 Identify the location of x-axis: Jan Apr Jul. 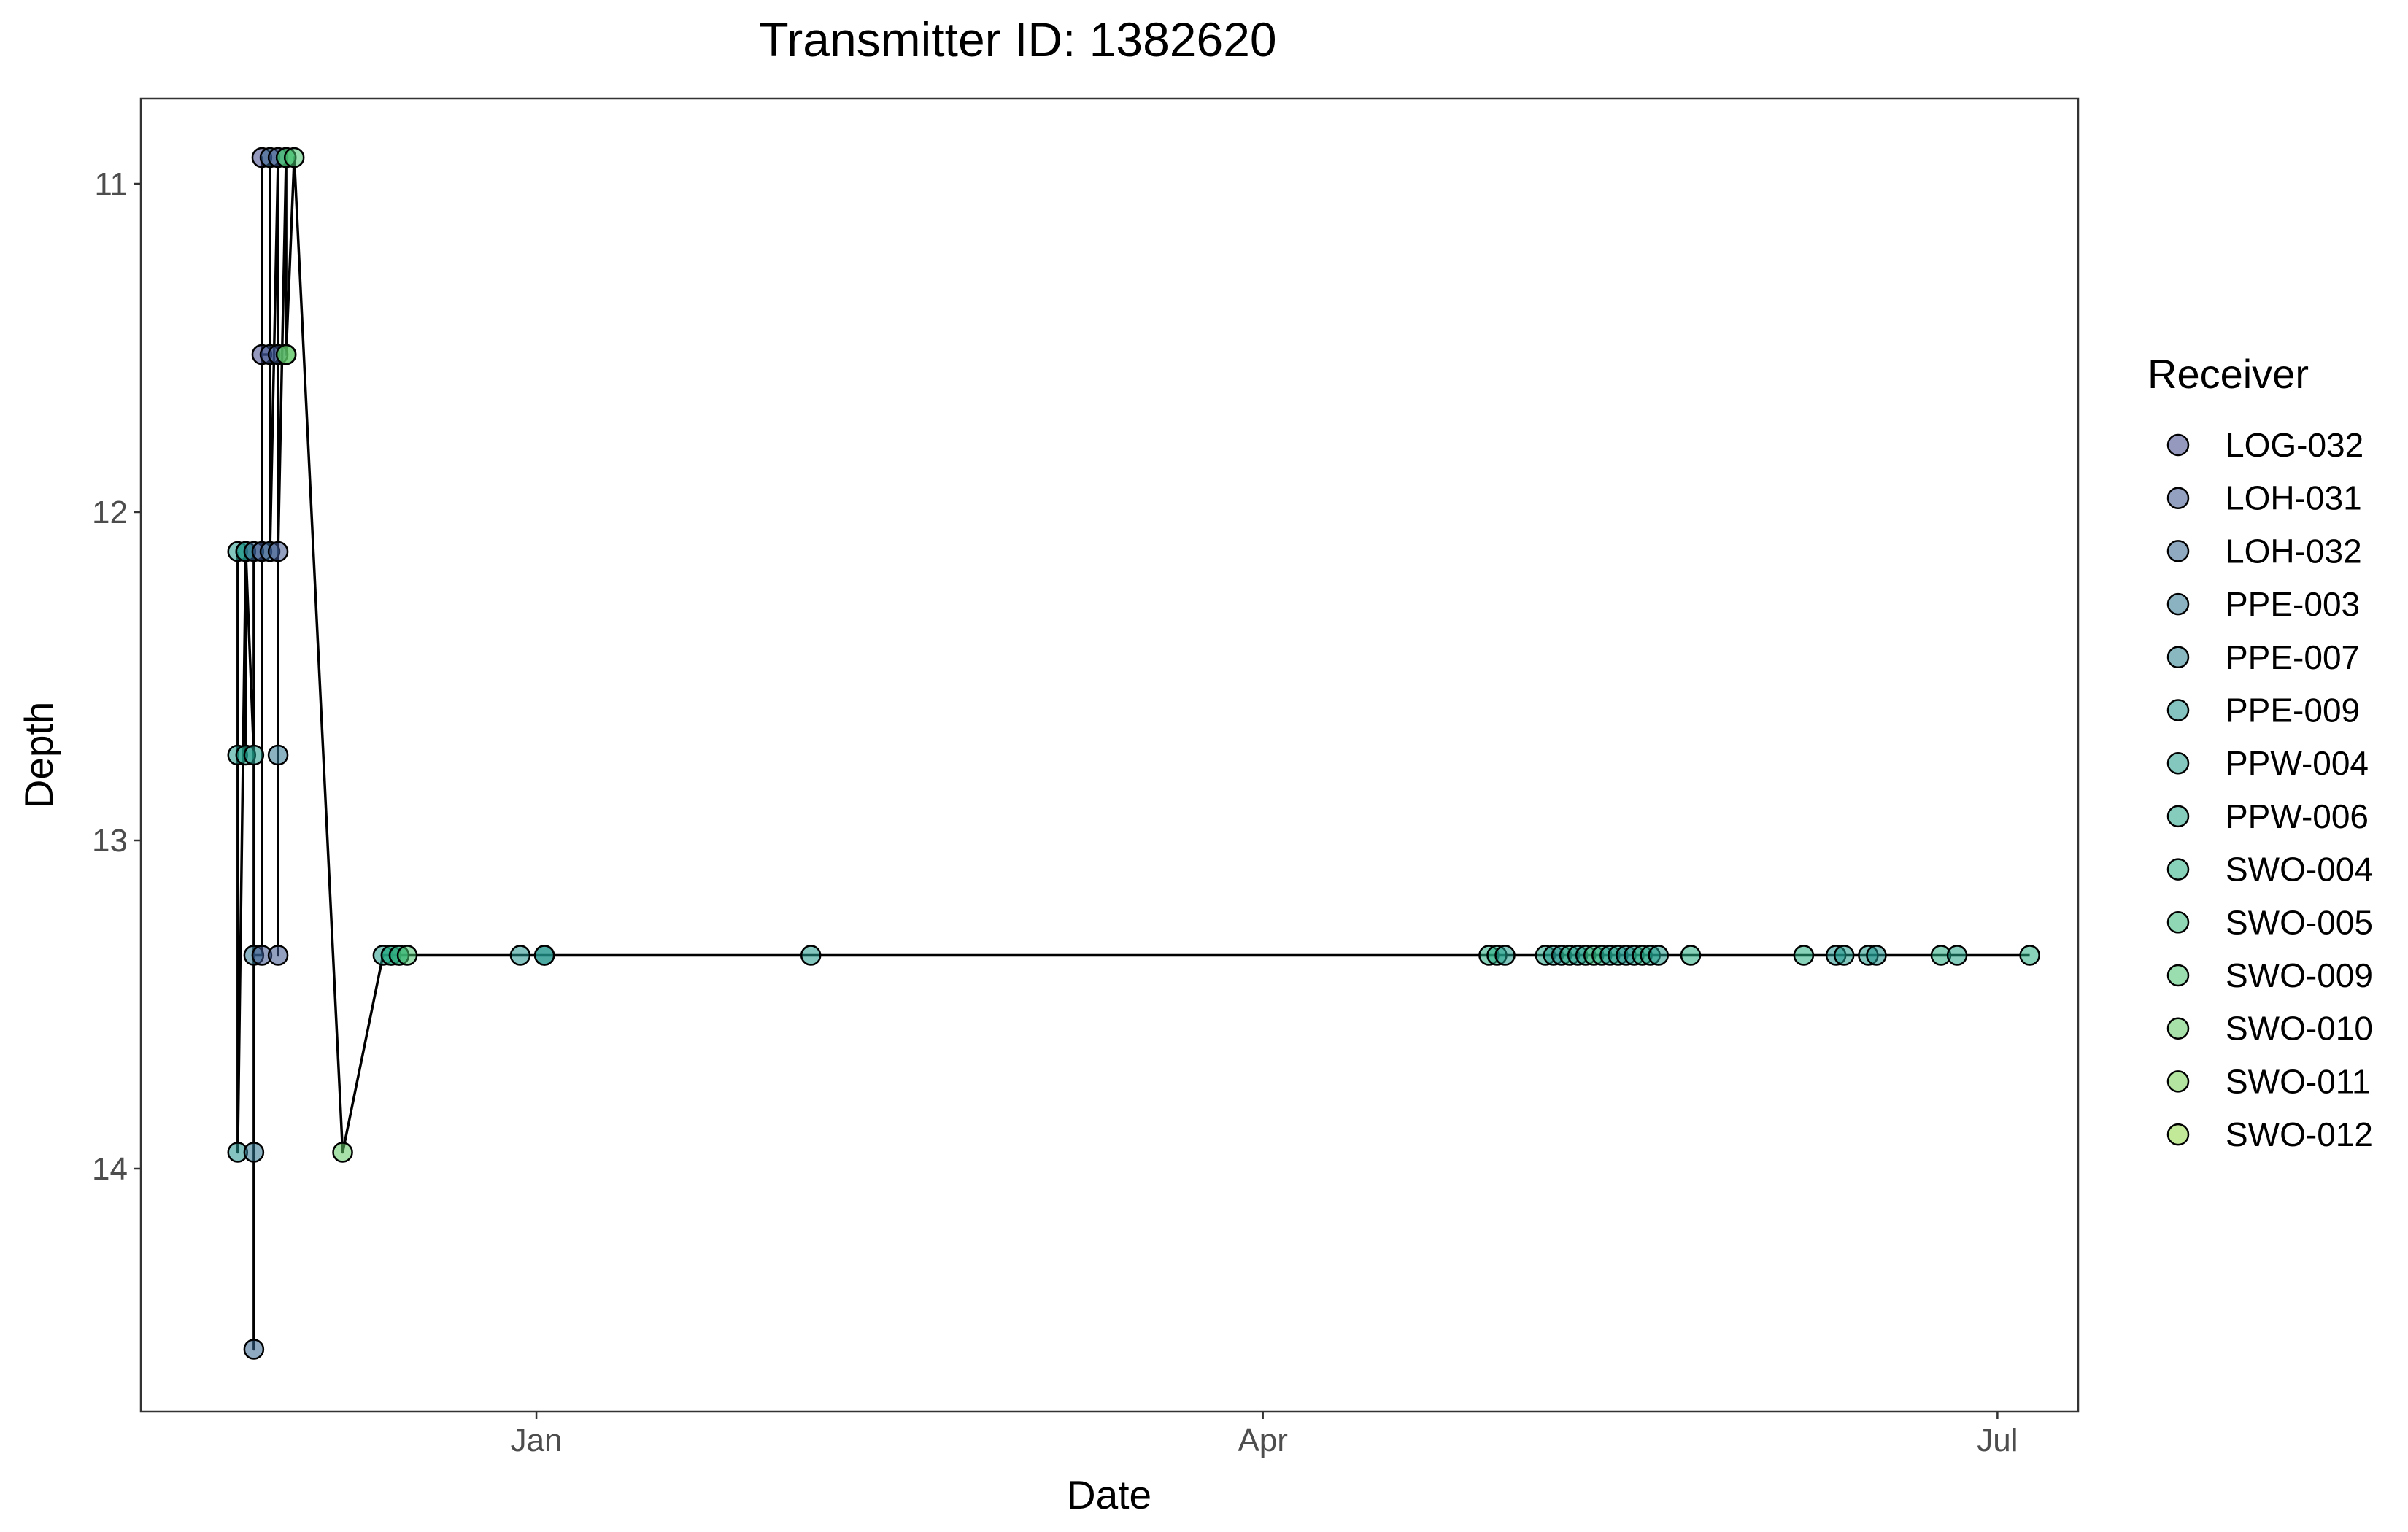
(1264, 1435).